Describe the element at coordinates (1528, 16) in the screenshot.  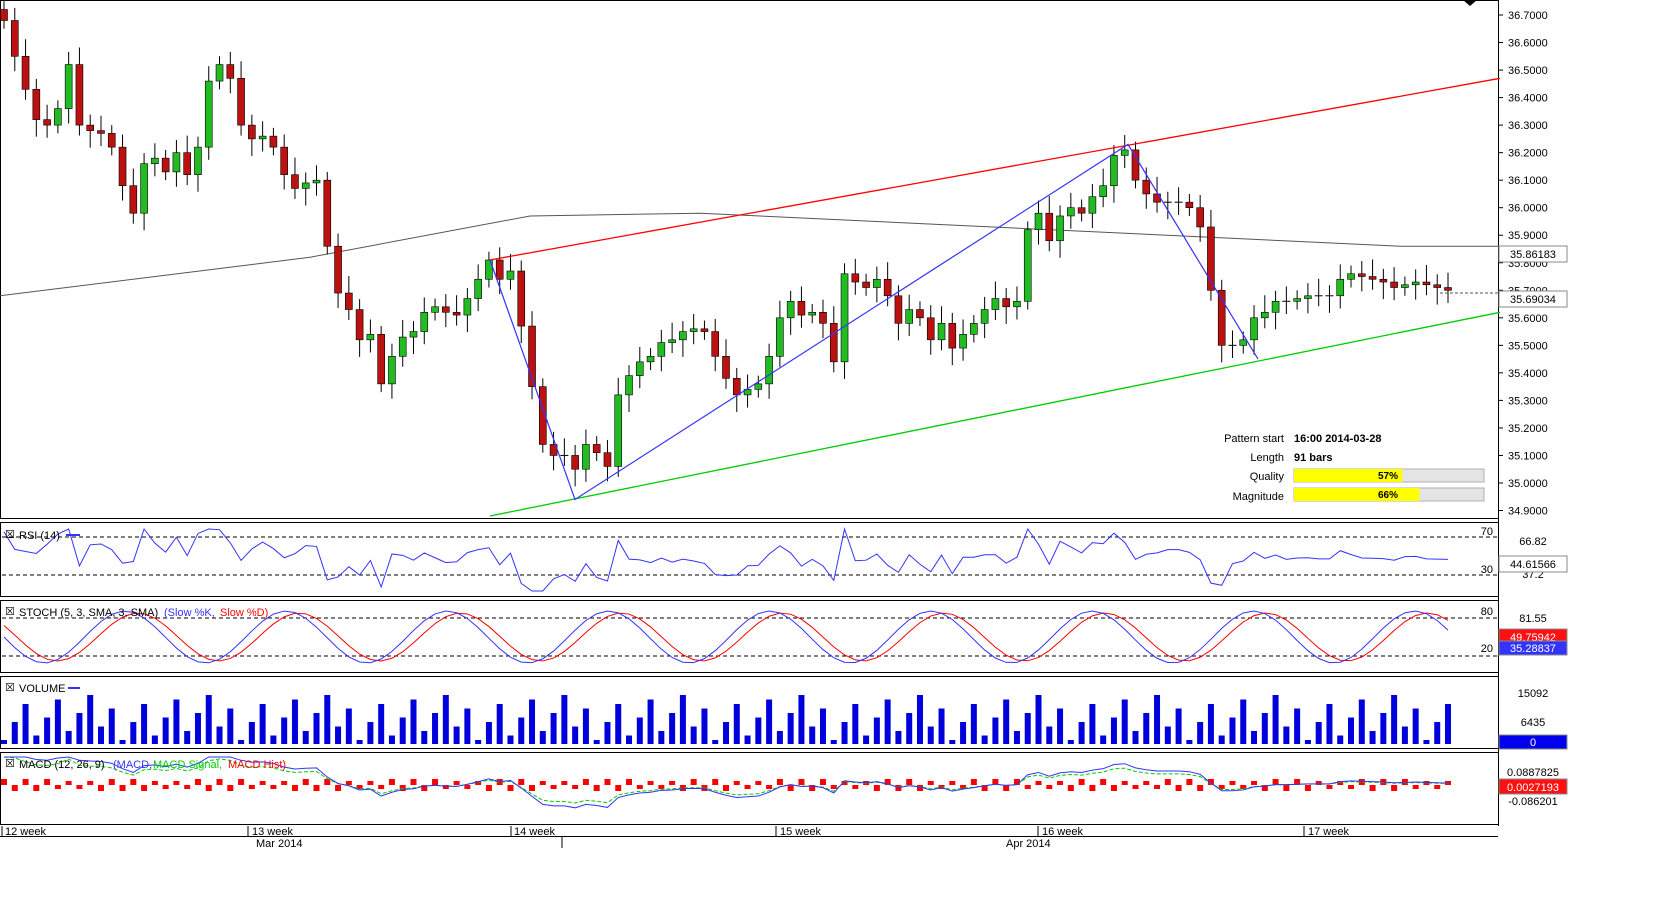
I see `price-tick-label: 36.7000` at that location.